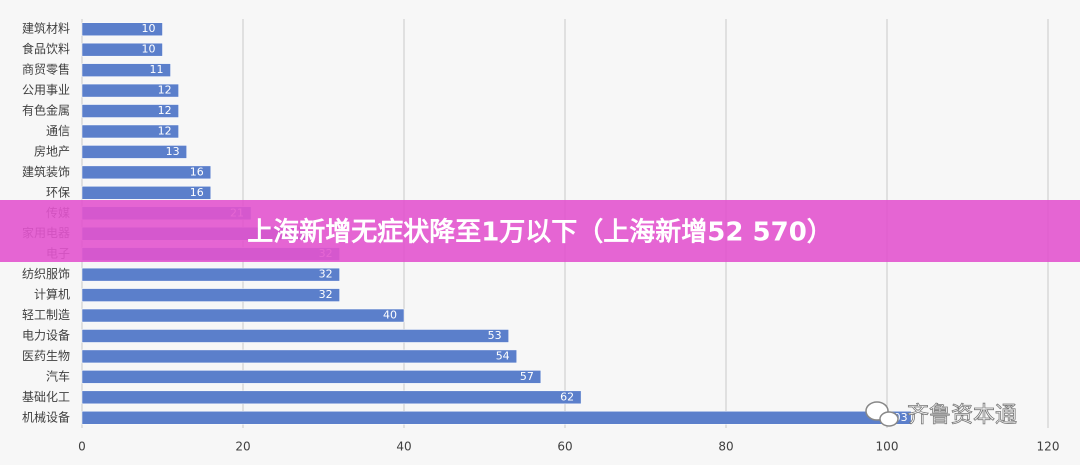 This screenshot has height=465, width=1080. Describe the element at coordinates (52, 294) in the screenshot. I see `y-tick-label: 计算机` at that location.